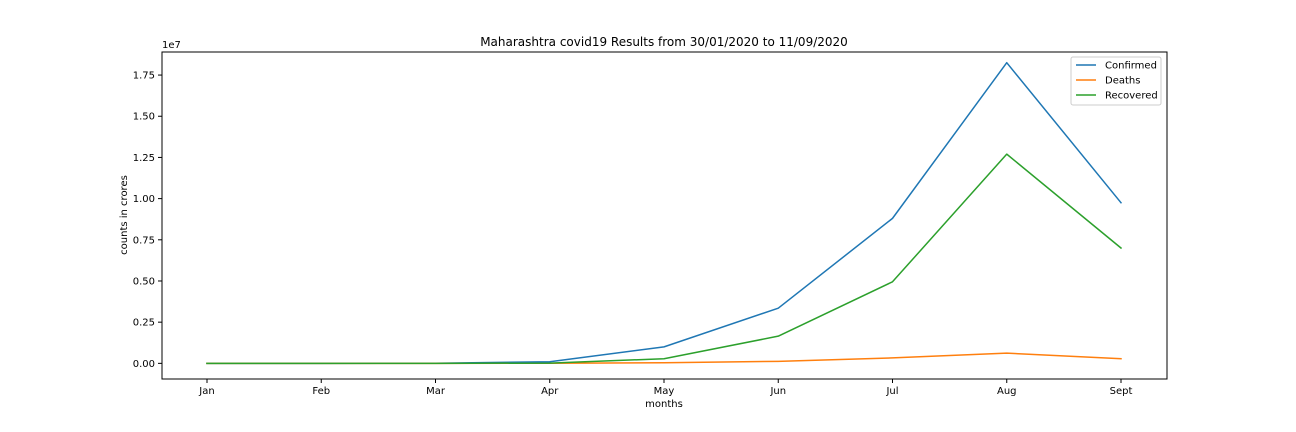 The image size is (1296, 432). I want to click on y-tick-label: 0.50, so click(144, 281).